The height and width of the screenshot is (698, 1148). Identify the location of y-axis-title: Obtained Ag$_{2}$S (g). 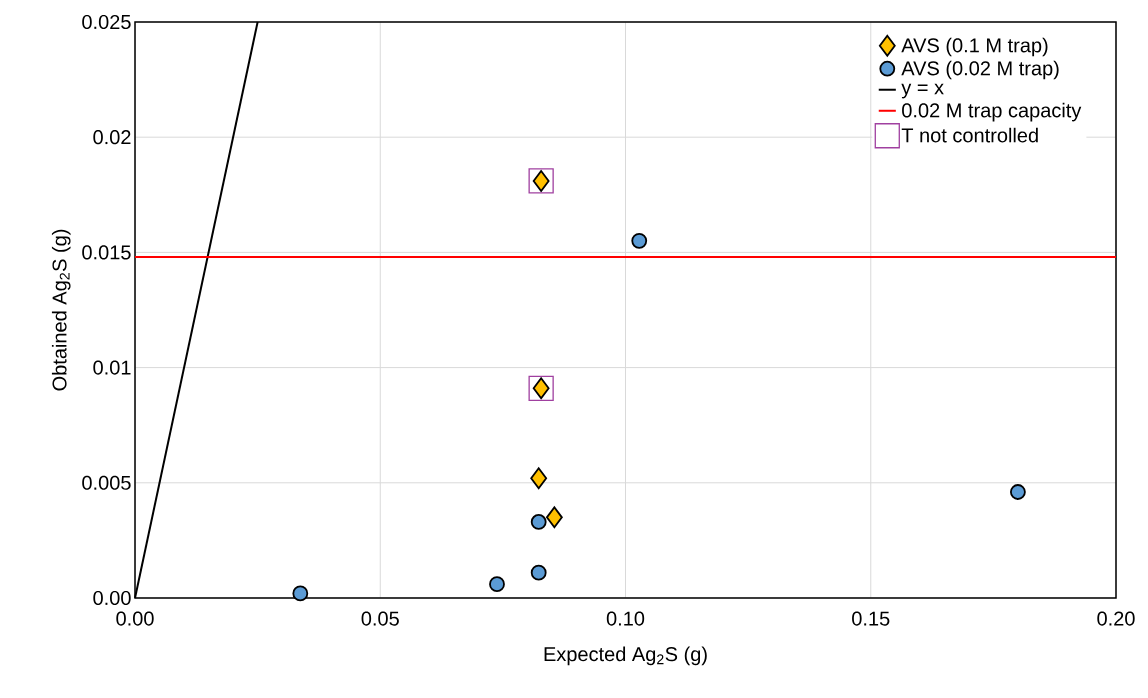
(61, 310).